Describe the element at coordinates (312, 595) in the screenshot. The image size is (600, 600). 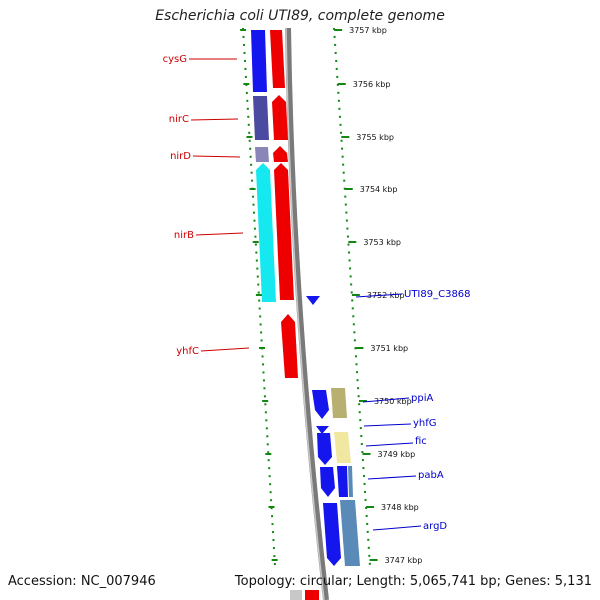
I see `partial-feature-bottom-red` at that location.